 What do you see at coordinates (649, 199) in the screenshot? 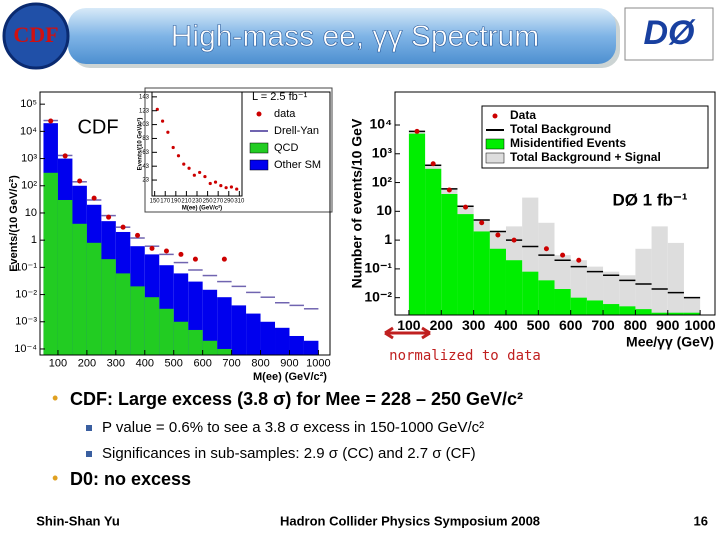
I see `annotation: DØ 1 fb⁻¹` at bounding box center [649, 199].